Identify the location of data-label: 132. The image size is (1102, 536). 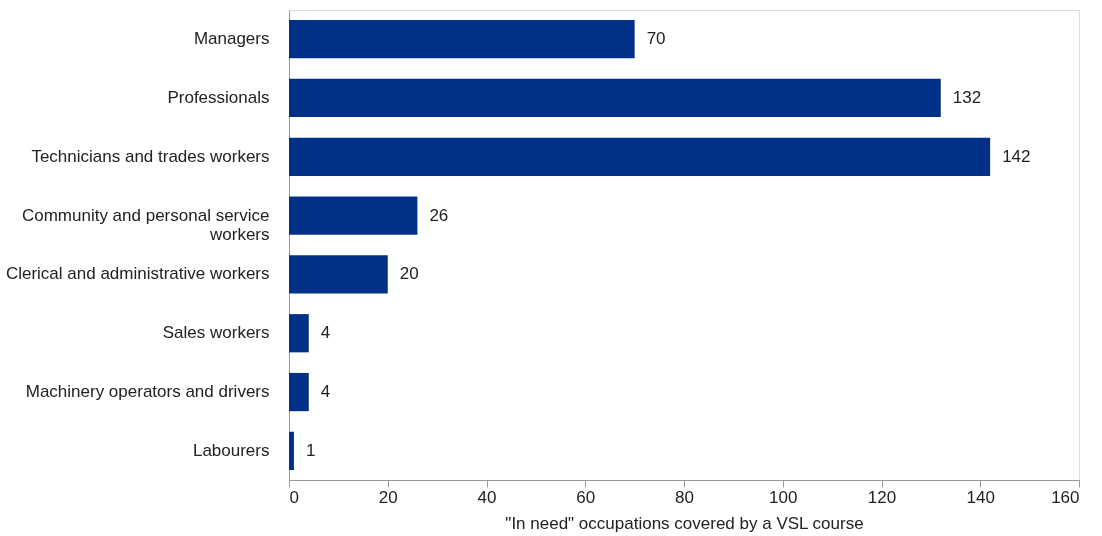
(967, 97).